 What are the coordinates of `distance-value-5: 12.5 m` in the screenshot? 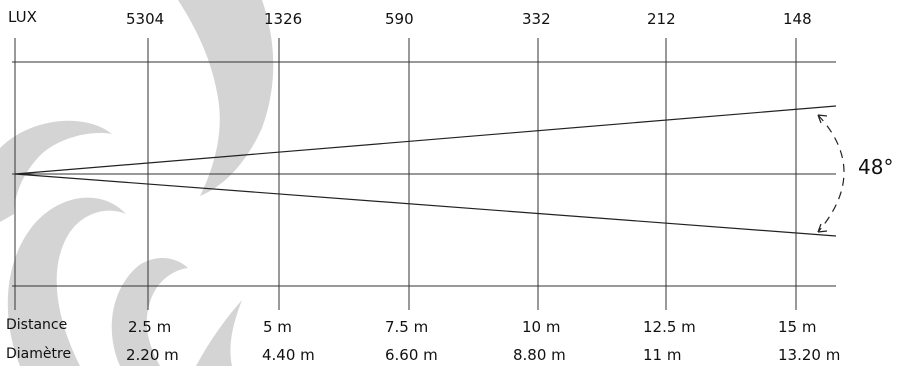 It's located at (669, 327).